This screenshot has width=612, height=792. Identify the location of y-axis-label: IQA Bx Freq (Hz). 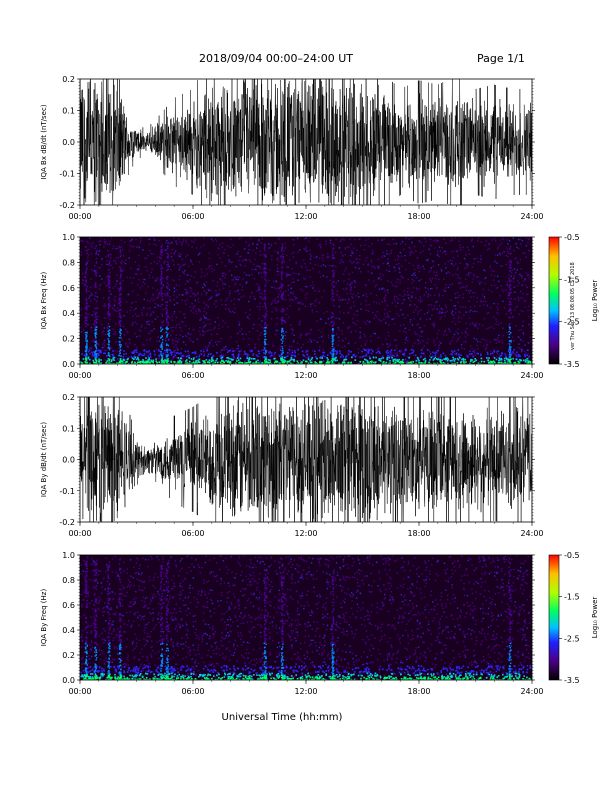
(44, 301).